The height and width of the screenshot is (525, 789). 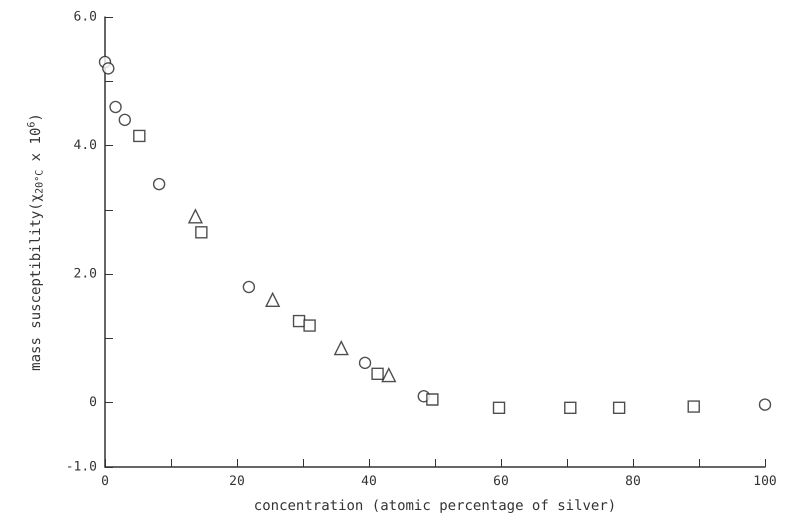 What do you see at coordinates (501, 481) in the screenshot?
I see `x-tick-label: 60` at bounding box center [501, 481].